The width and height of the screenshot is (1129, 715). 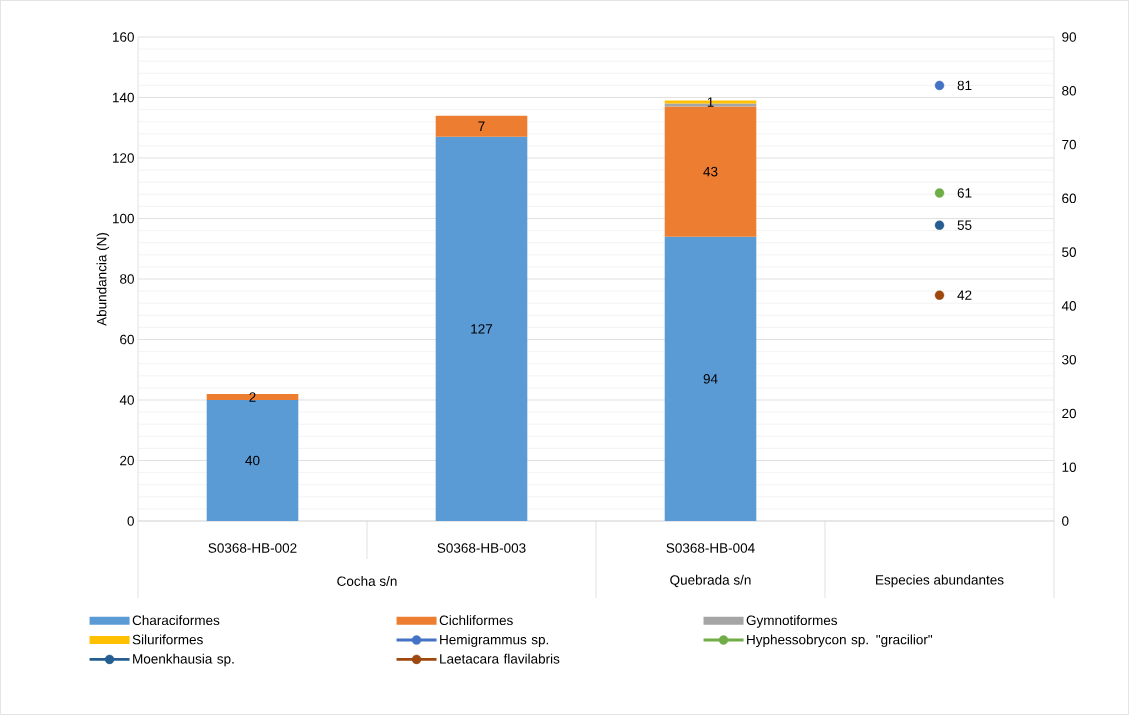 I want to click on legend-label: Moenkhausia sp., so click(x=183, y=660).